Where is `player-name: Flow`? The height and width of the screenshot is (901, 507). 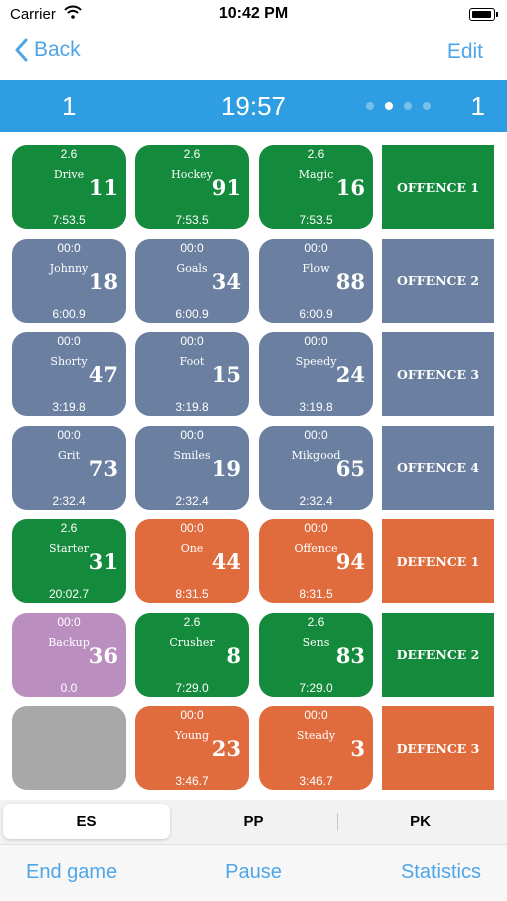 player-name: Flow is located at coordinates (316, 268).